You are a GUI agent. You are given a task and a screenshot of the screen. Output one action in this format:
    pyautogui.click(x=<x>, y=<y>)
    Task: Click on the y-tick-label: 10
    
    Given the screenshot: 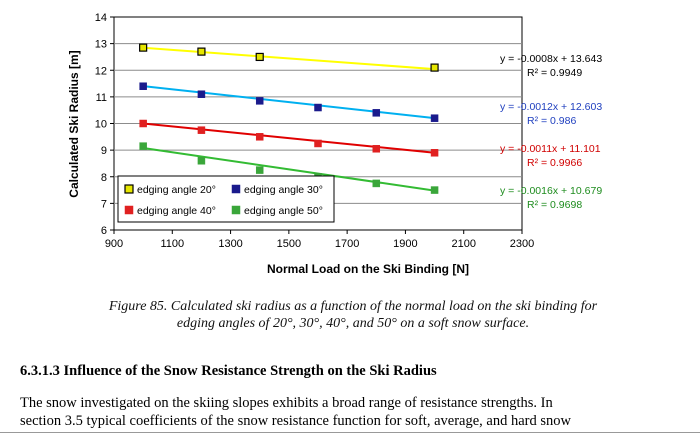 What is the action you would take?
    pyautogui.click(x=101, y=125)
    